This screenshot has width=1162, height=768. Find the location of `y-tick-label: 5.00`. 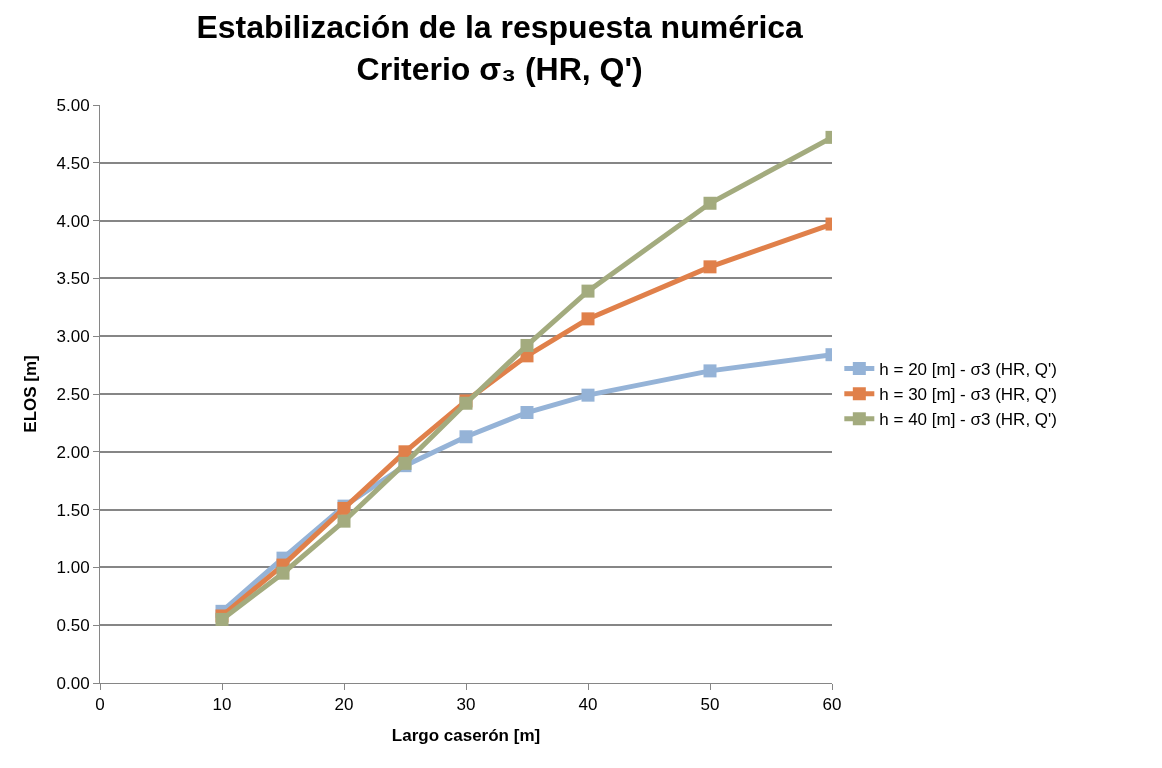

y-tick-label: 5.00 is located at coordinates (73, 105).